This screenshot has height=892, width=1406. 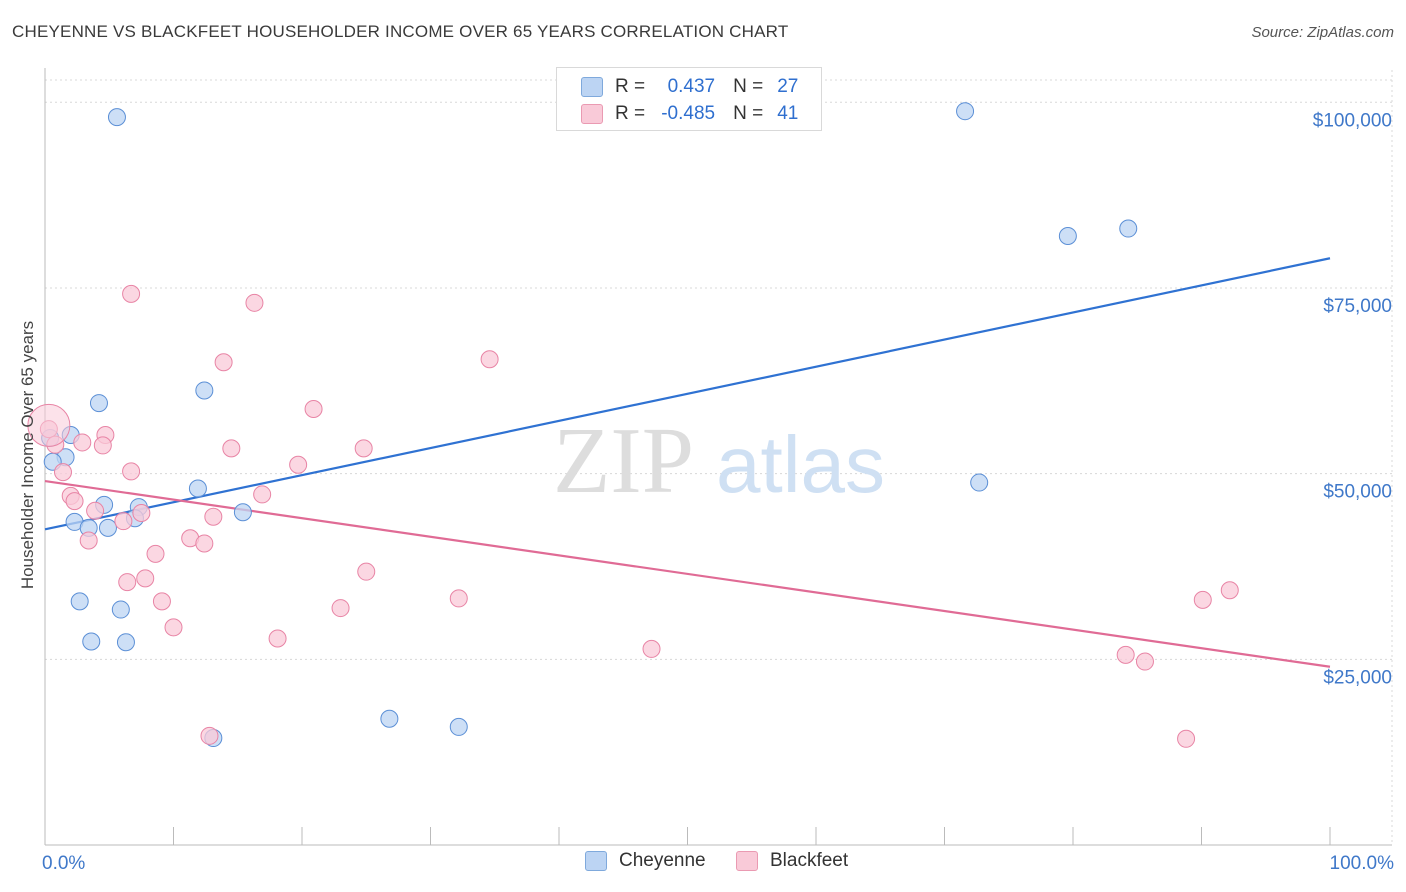 What do you see at coordinates (1362, 863) in the screenshot?
I see `x-tick-label: 100.0%` at bounding box center [1362, 863].